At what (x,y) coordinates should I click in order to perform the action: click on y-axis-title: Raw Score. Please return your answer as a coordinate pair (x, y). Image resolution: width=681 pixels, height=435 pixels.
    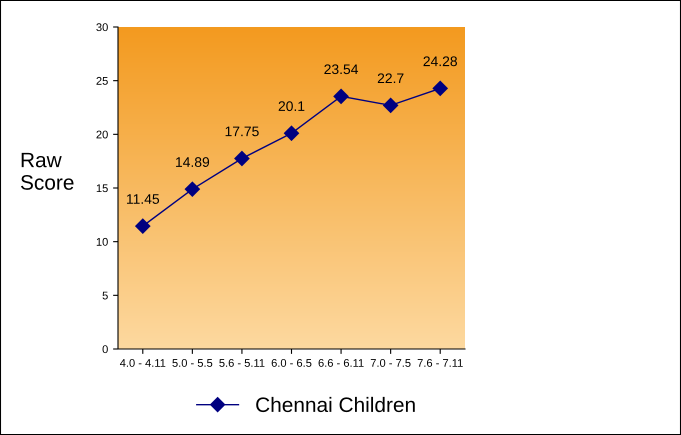
    Looking at the image, I should click on (47, 171).